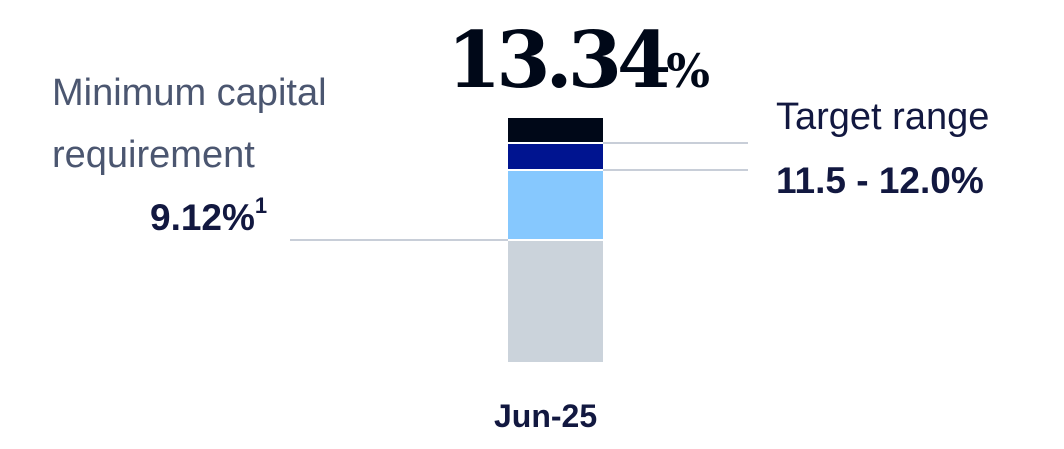 The image size is (1064, 449). I want to click on total-value: 13.34, so click(559, 60).